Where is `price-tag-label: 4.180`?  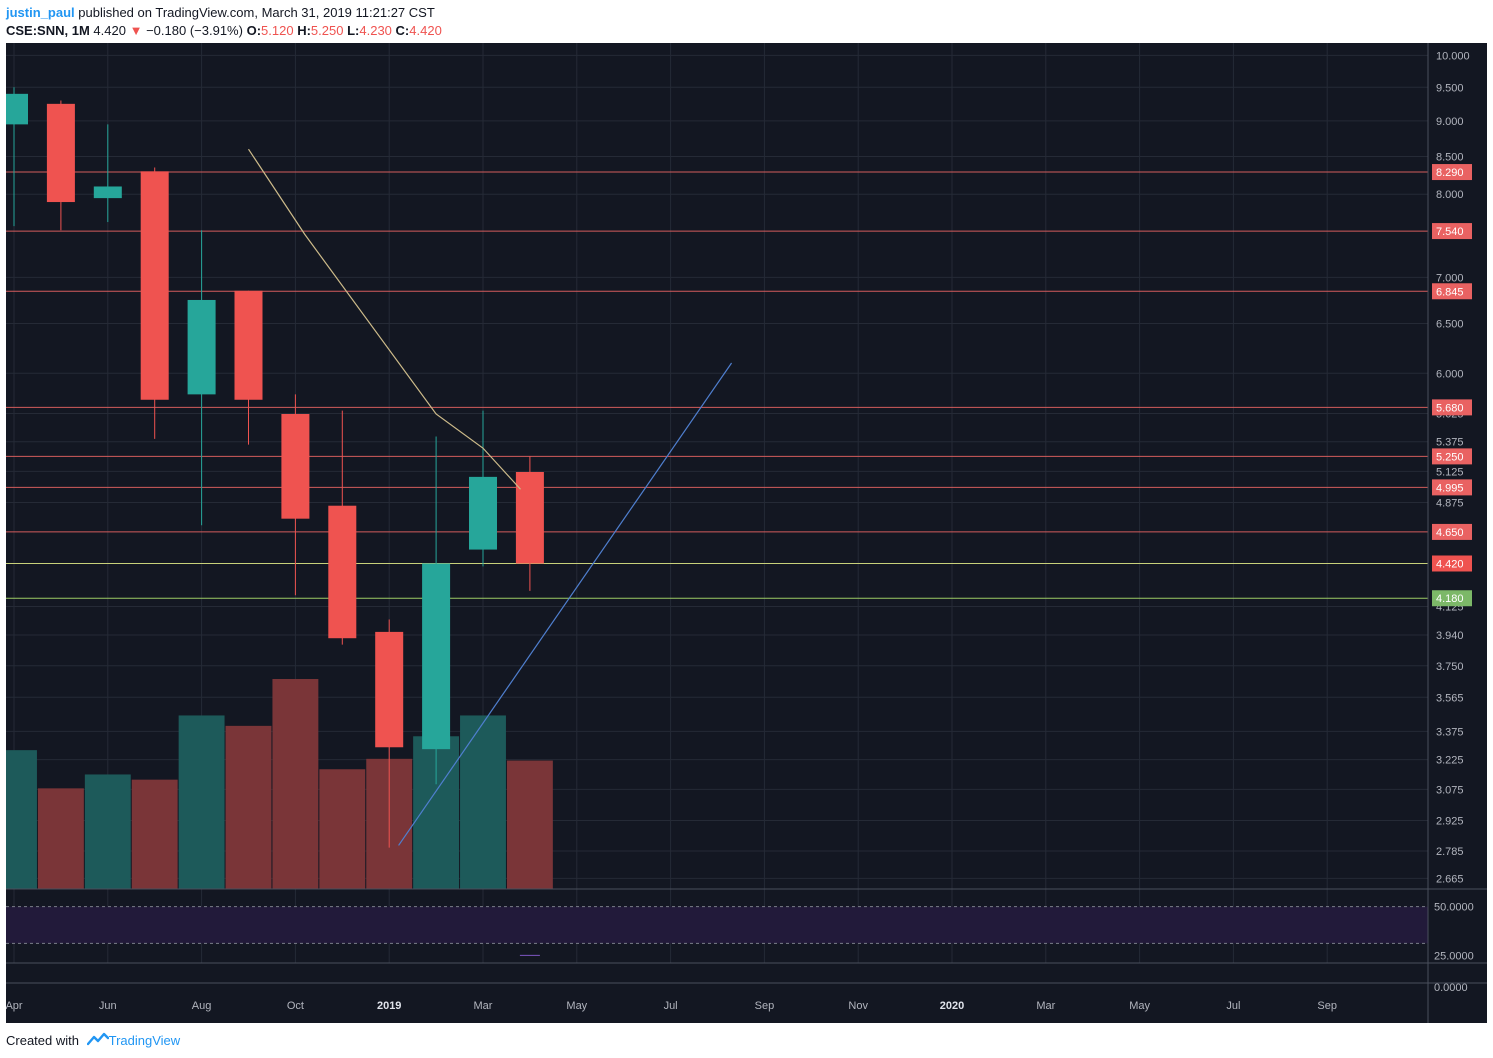 price-tag-label: 4.180 is located at coordinates (1450, 599).